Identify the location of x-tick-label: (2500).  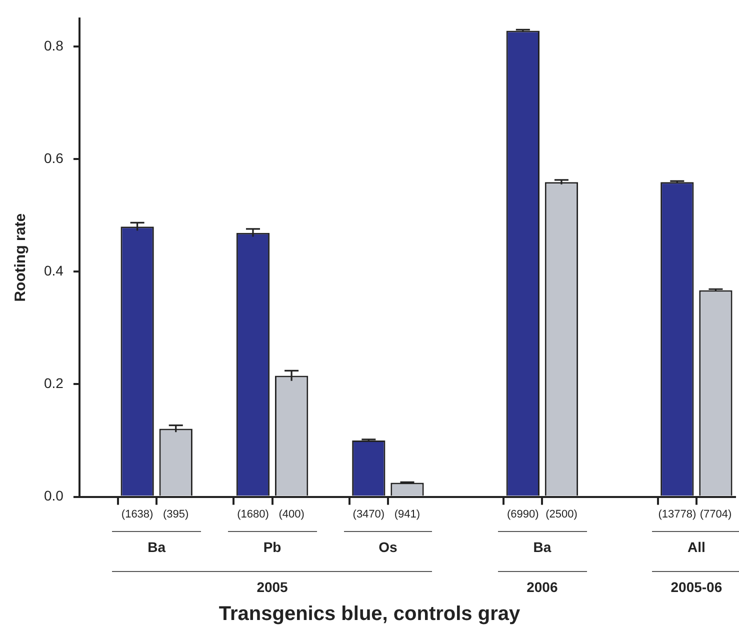
(562, 514).